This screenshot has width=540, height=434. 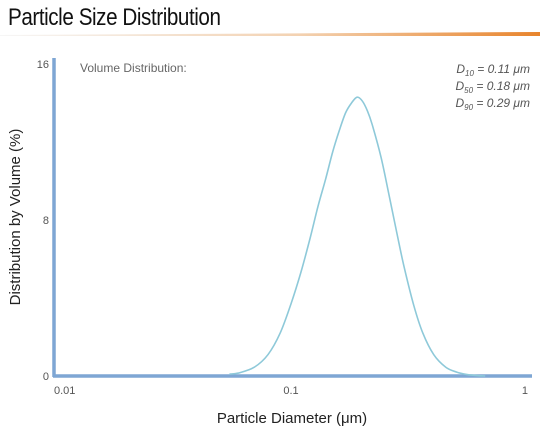 What do you see at coordinates (525, 391) in the screenshot?
I see `x-tick-label: 1` at bounding box center [525, 391].